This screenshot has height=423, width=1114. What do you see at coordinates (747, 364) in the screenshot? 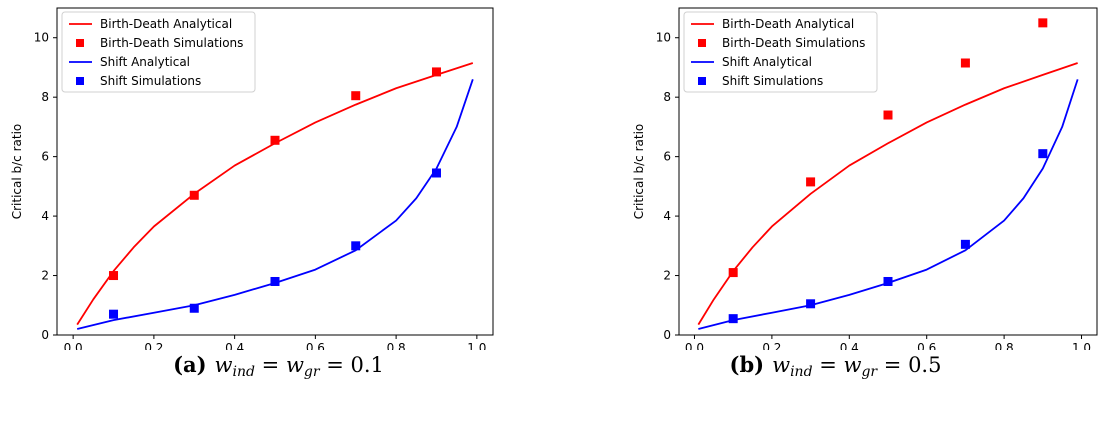
I see `caption-tag: (b)` at bounding box center [747, 364].